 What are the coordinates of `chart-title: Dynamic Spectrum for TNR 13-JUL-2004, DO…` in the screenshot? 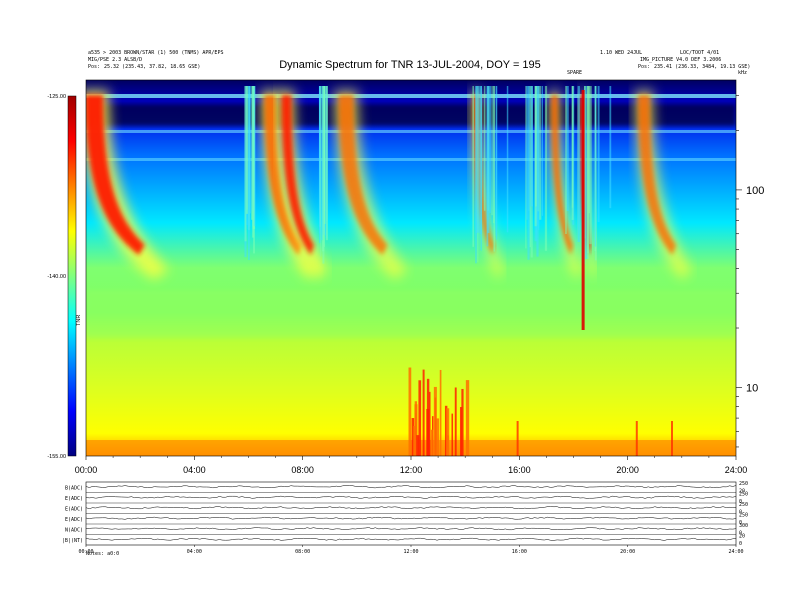 It's located at (410, 65).